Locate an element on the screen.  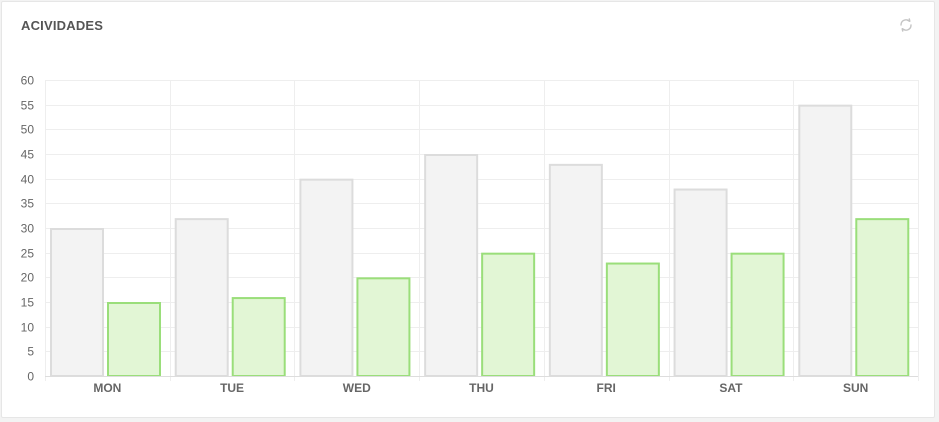
x-tick-label: FRI is located at coordinates (606, 388).